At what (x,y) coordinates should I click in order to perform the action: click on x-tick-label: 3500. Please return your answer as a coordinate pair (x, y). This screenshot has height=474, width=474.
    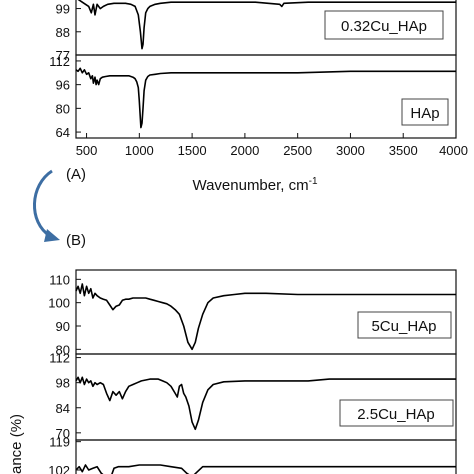
    Looking at the image, I should click on (403, 150).